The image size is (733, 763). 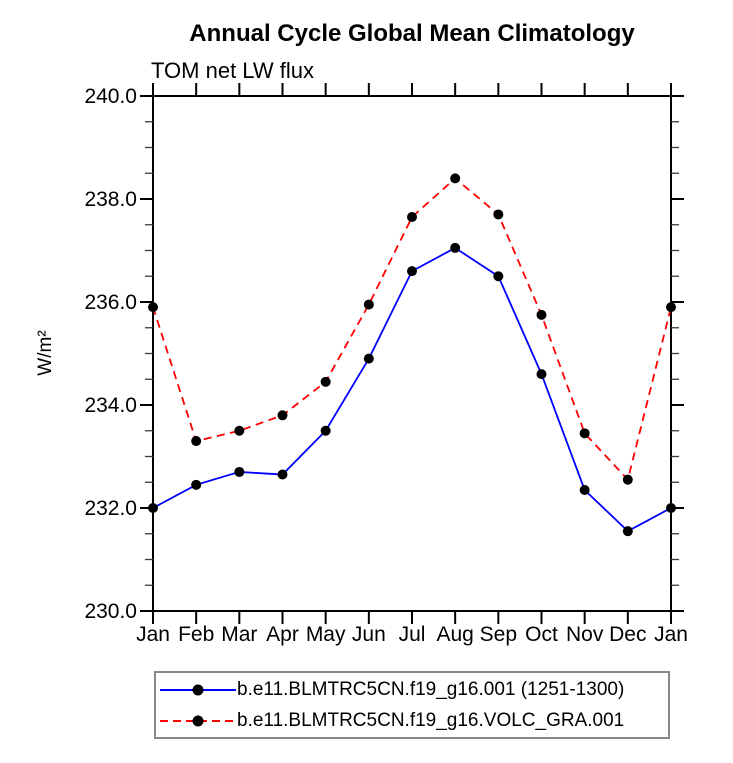 What do you see at coordinates (196, 634) in the screenshot?
I see `x-tick-label: Feb` at bounding box center [196, 634].